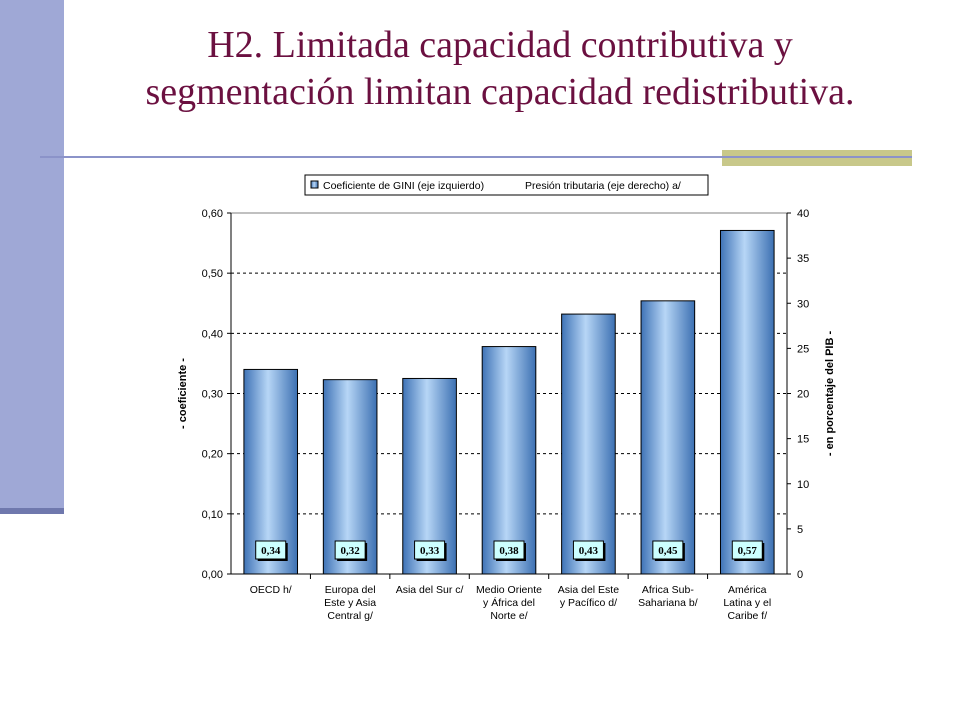  I want to click on category-label: Caribe f/, so click(747, 616).